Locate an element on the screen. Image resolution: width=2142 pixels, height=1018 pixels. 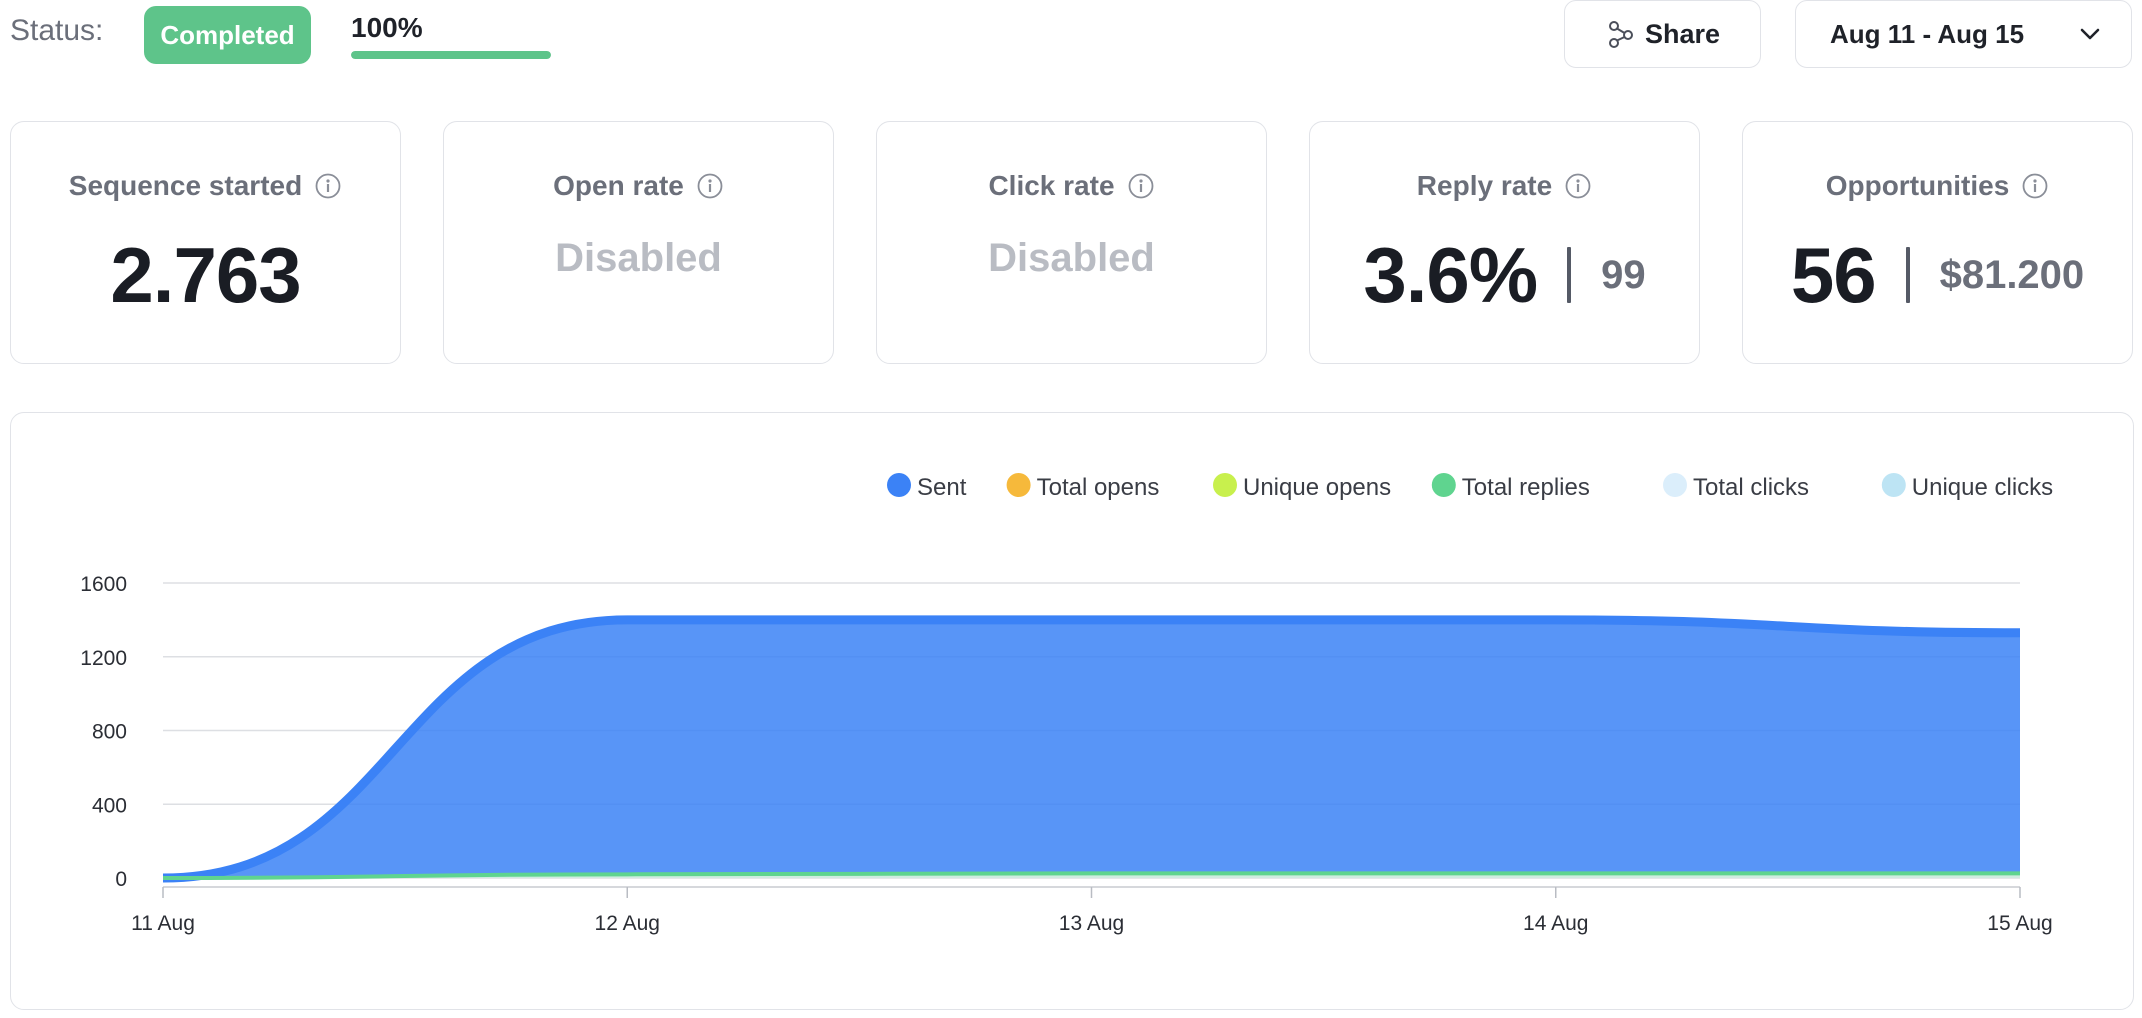
status-badge: Completed is located at coordinates (227, 35).